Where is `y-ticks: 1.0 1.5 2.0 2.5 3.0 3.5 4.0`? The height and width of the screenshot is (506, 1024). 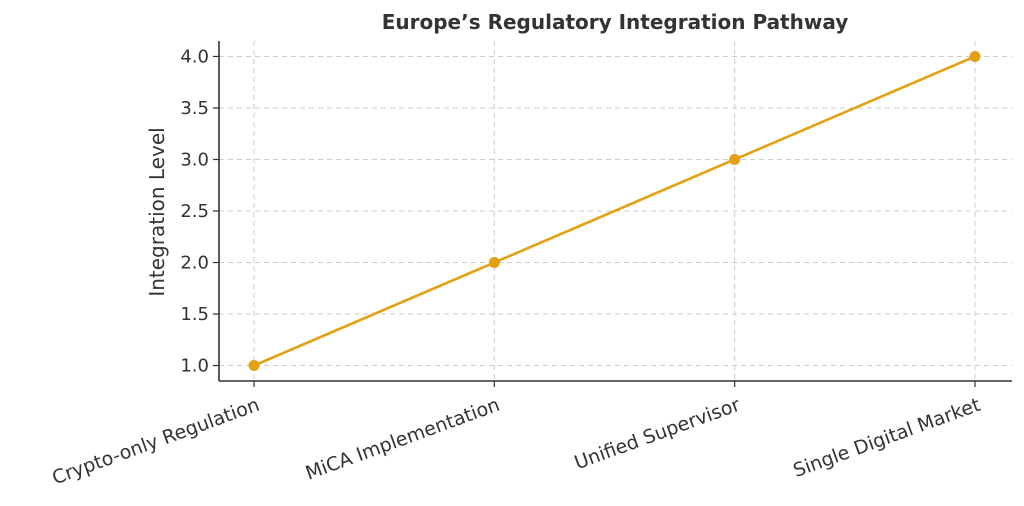 y-ticks: 1.0 1.5 2.0 2.5 3.0 3.5 4.0 is located at coordinates (199, 211).